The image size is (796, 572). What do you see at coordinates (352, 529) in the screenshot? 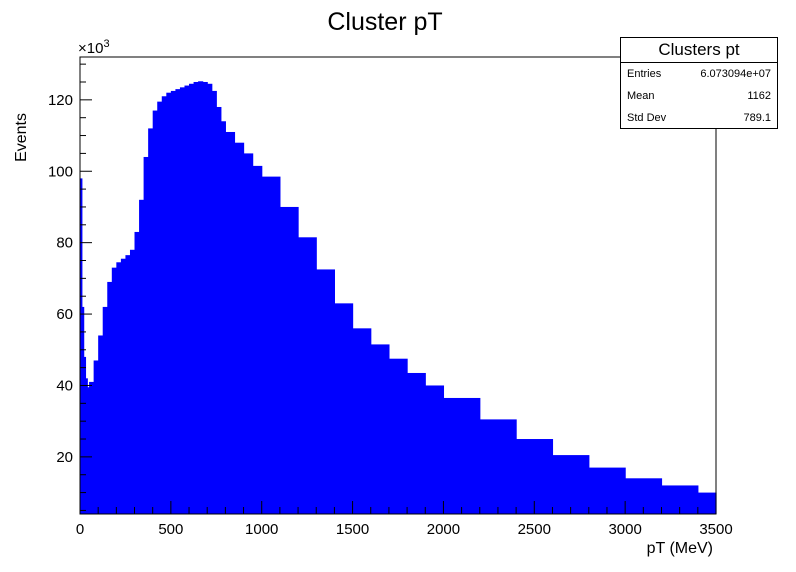
I see `x-tick-label: 1500` at bounding box center [352, 529].